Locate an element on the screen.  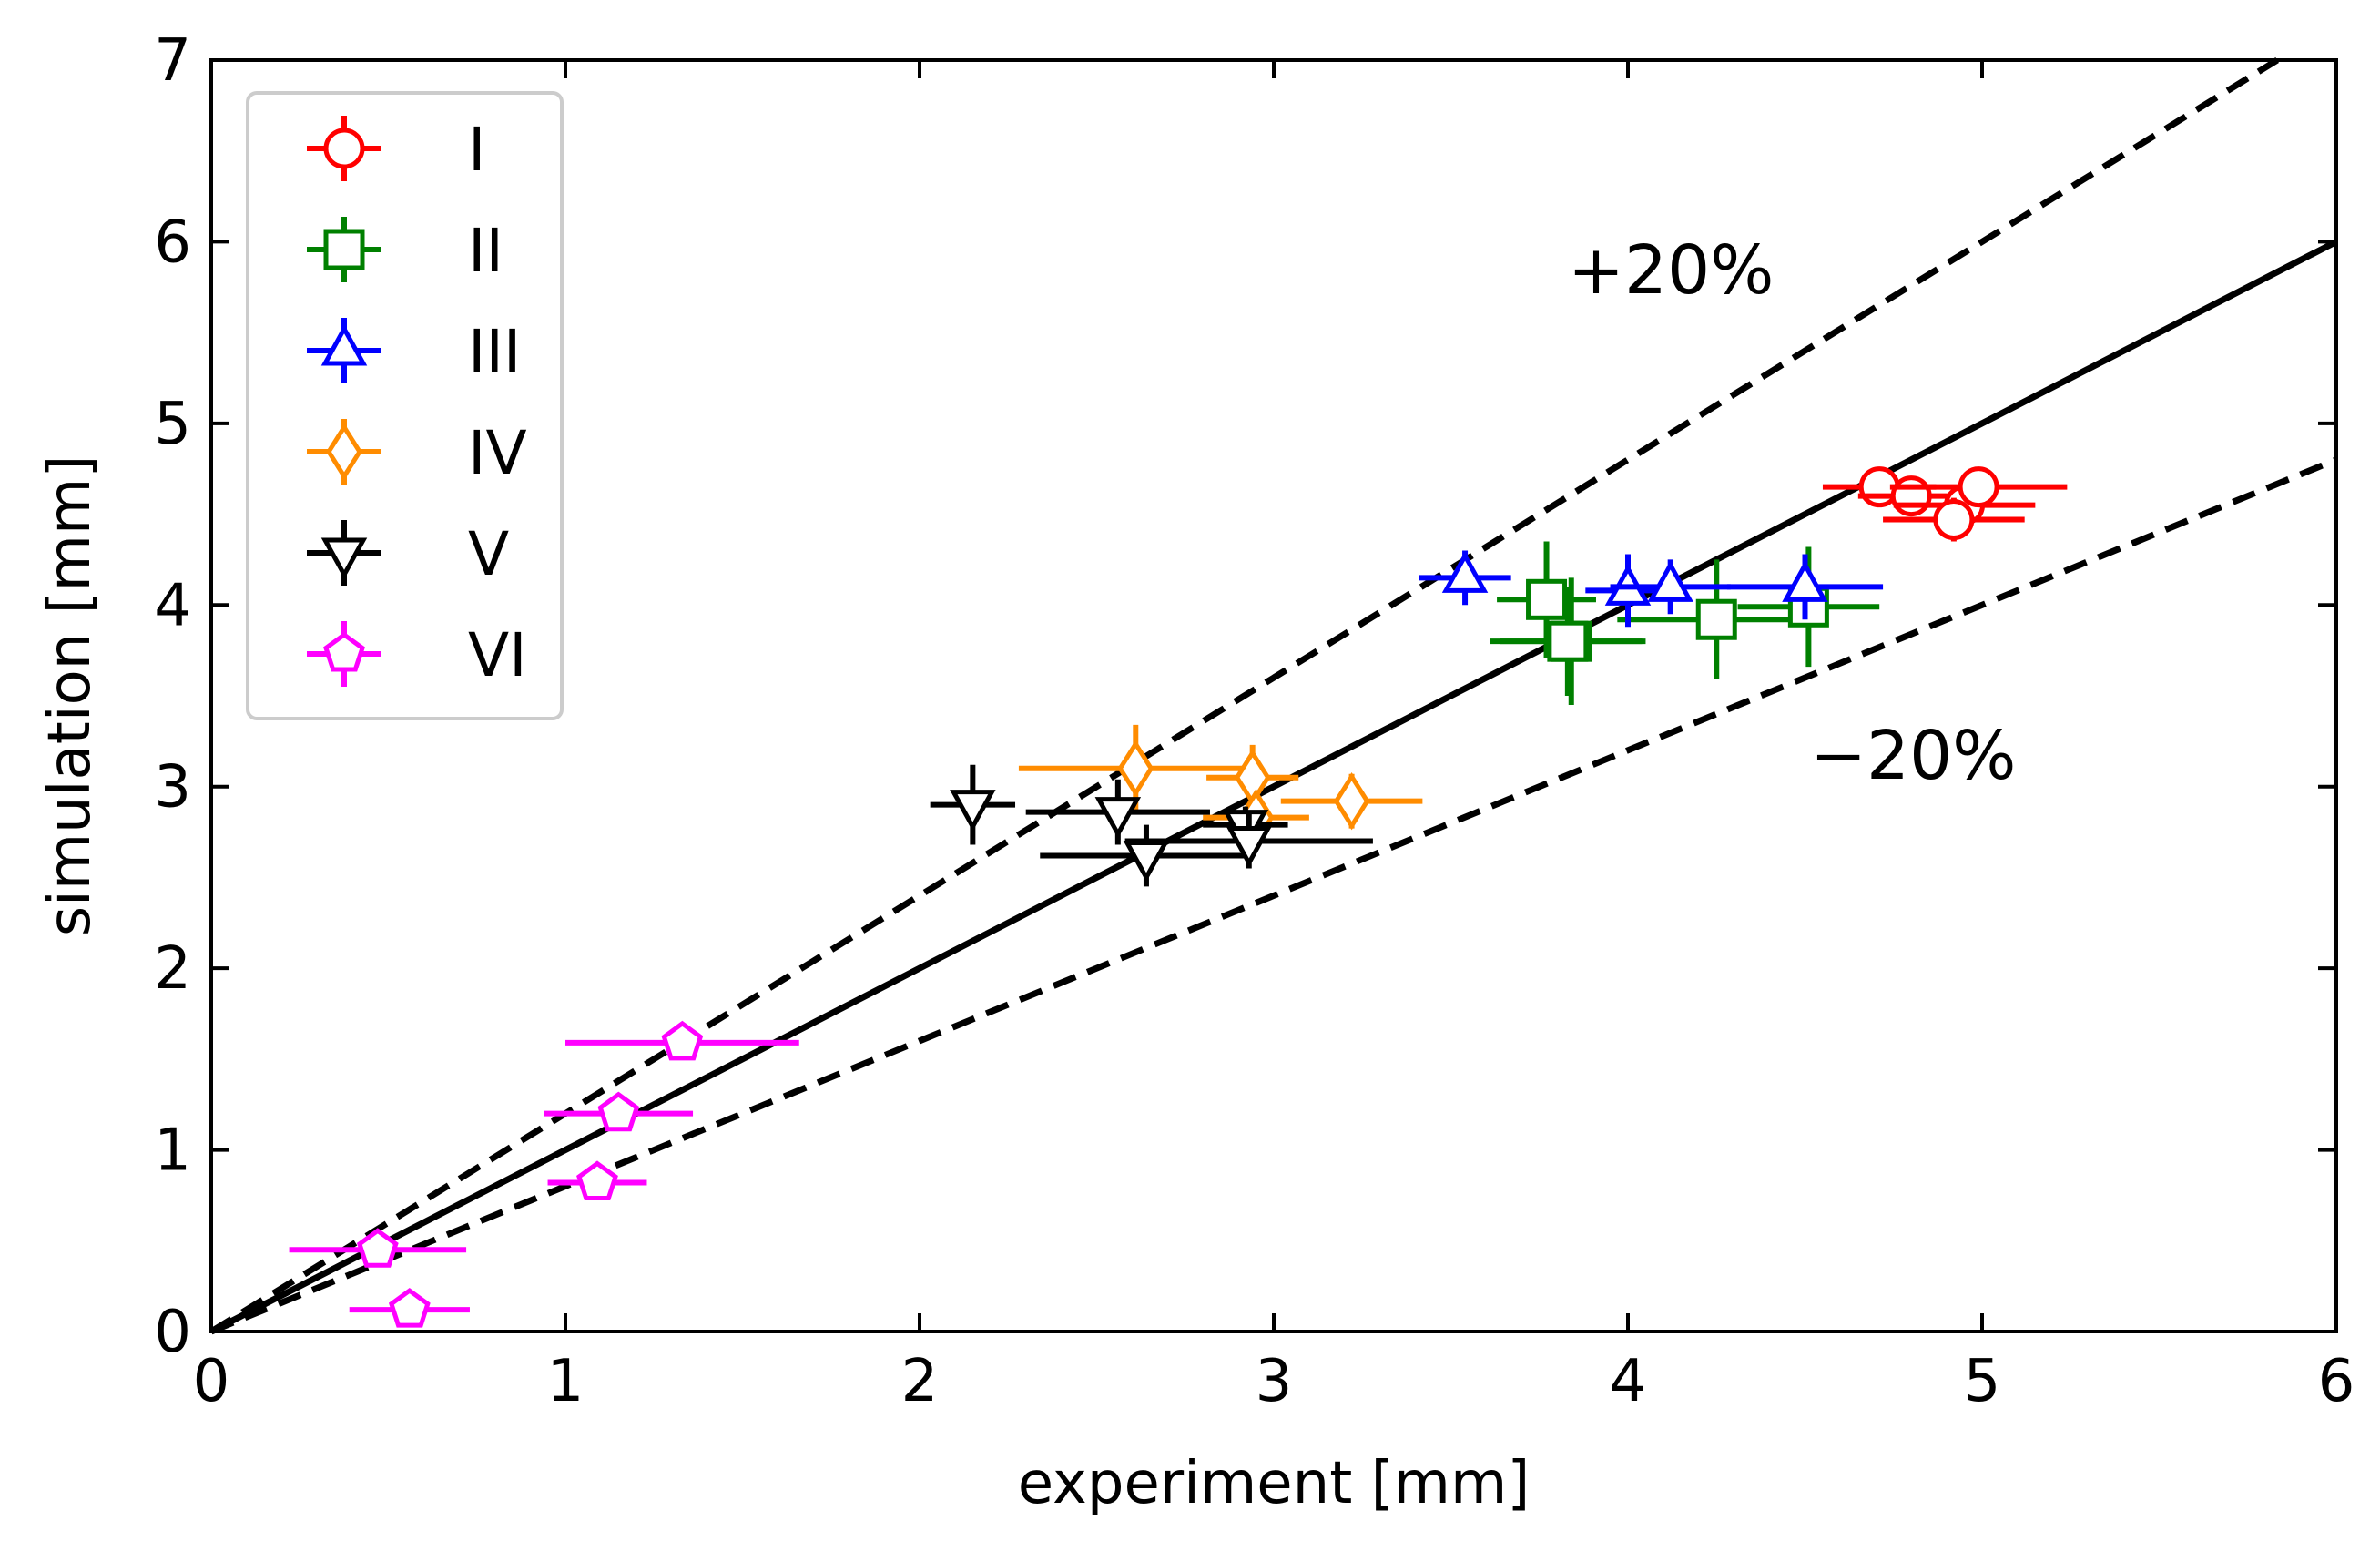
x-tick-label: 5 is located at coordinates (1982, 1381).